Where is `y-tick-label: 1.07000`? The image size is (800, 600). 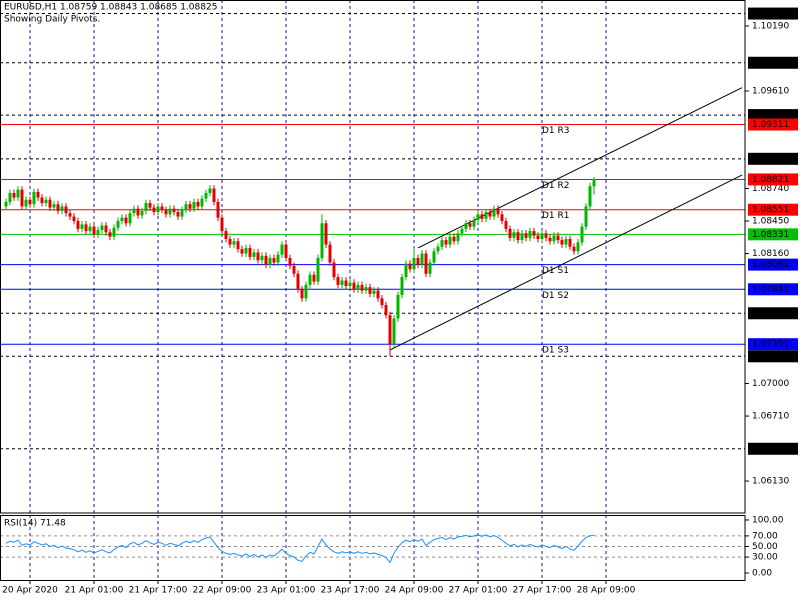
y-tick-label: 1.07000 is located at coordinates (770, 384).